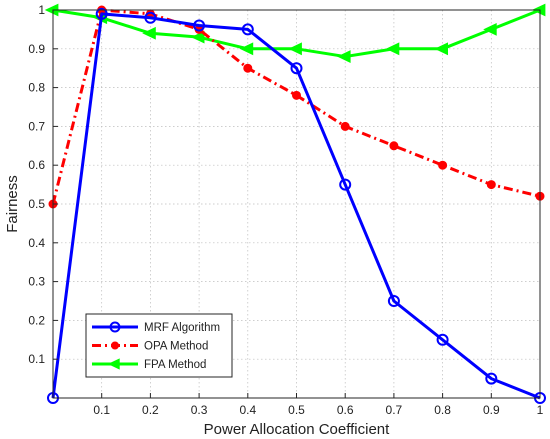 The width and height of the screenshot is (550, 439). I want to click on y-tick-label: 0.3, so click(36, 282).